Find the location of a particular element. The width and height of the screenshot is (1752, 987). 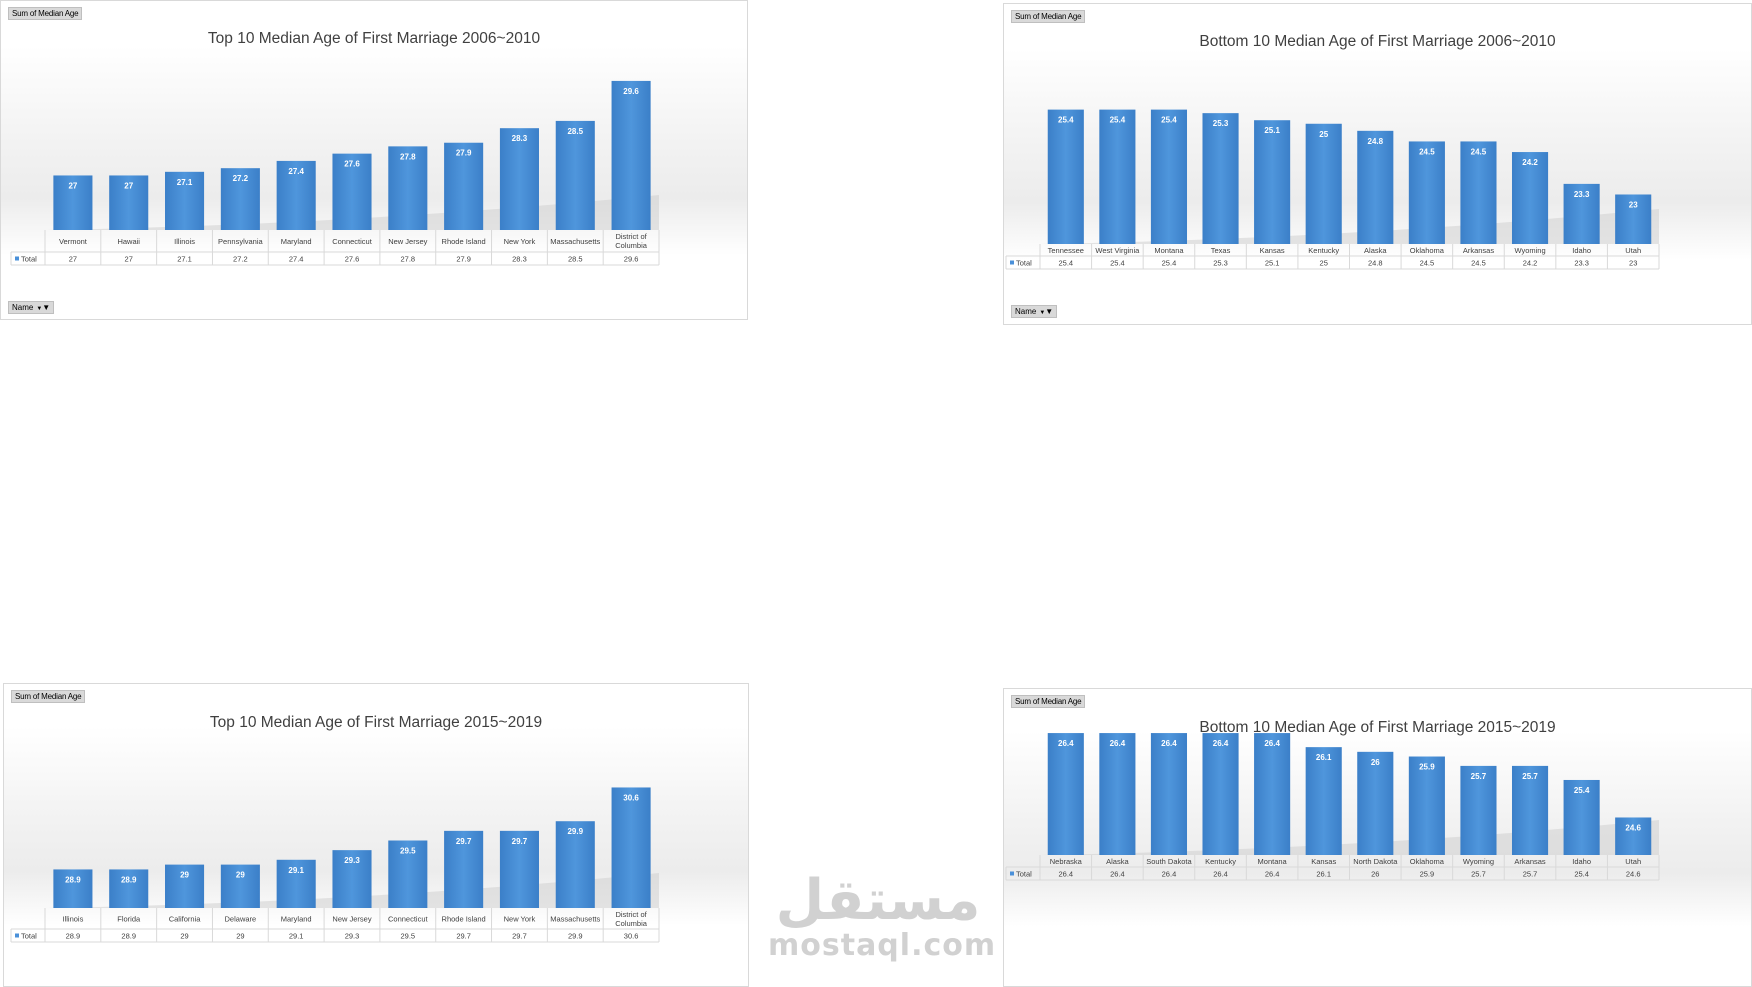

table-value: 24.2 is located at coordinates (1530, 263).